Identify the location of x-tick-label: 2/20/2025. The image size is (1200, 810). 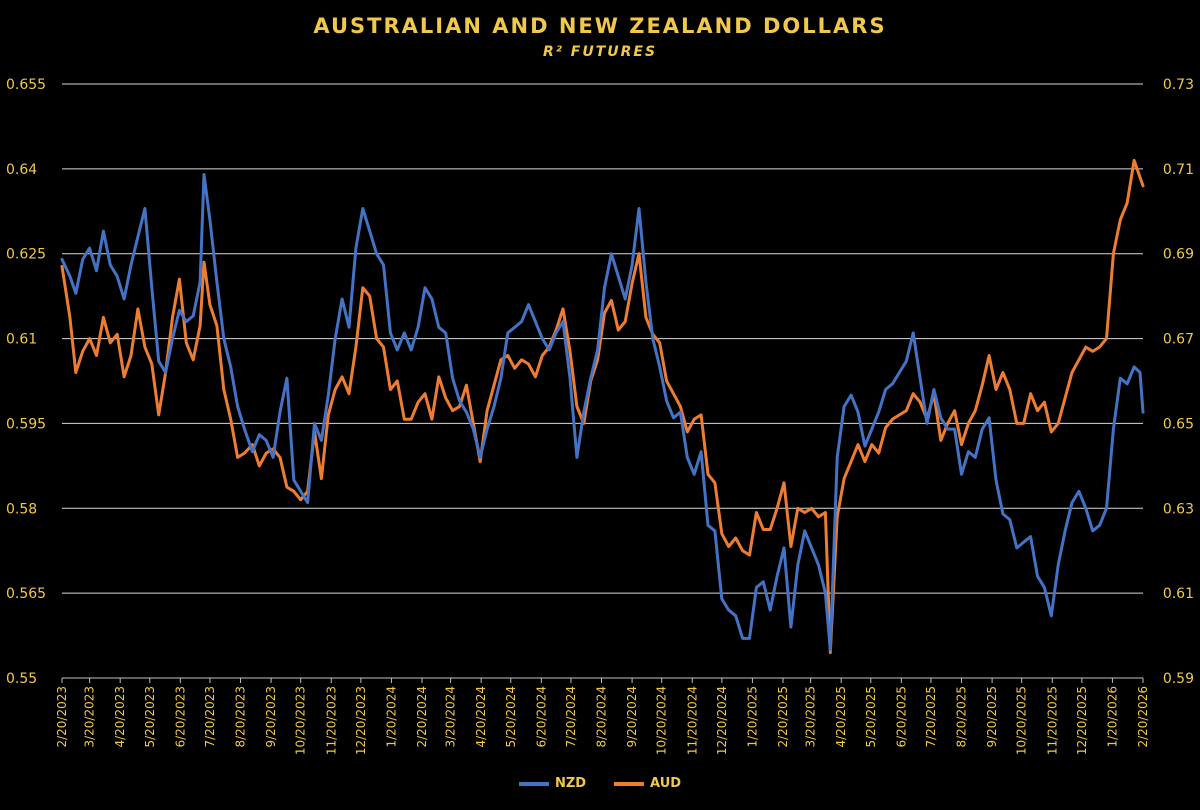
(783, 717).